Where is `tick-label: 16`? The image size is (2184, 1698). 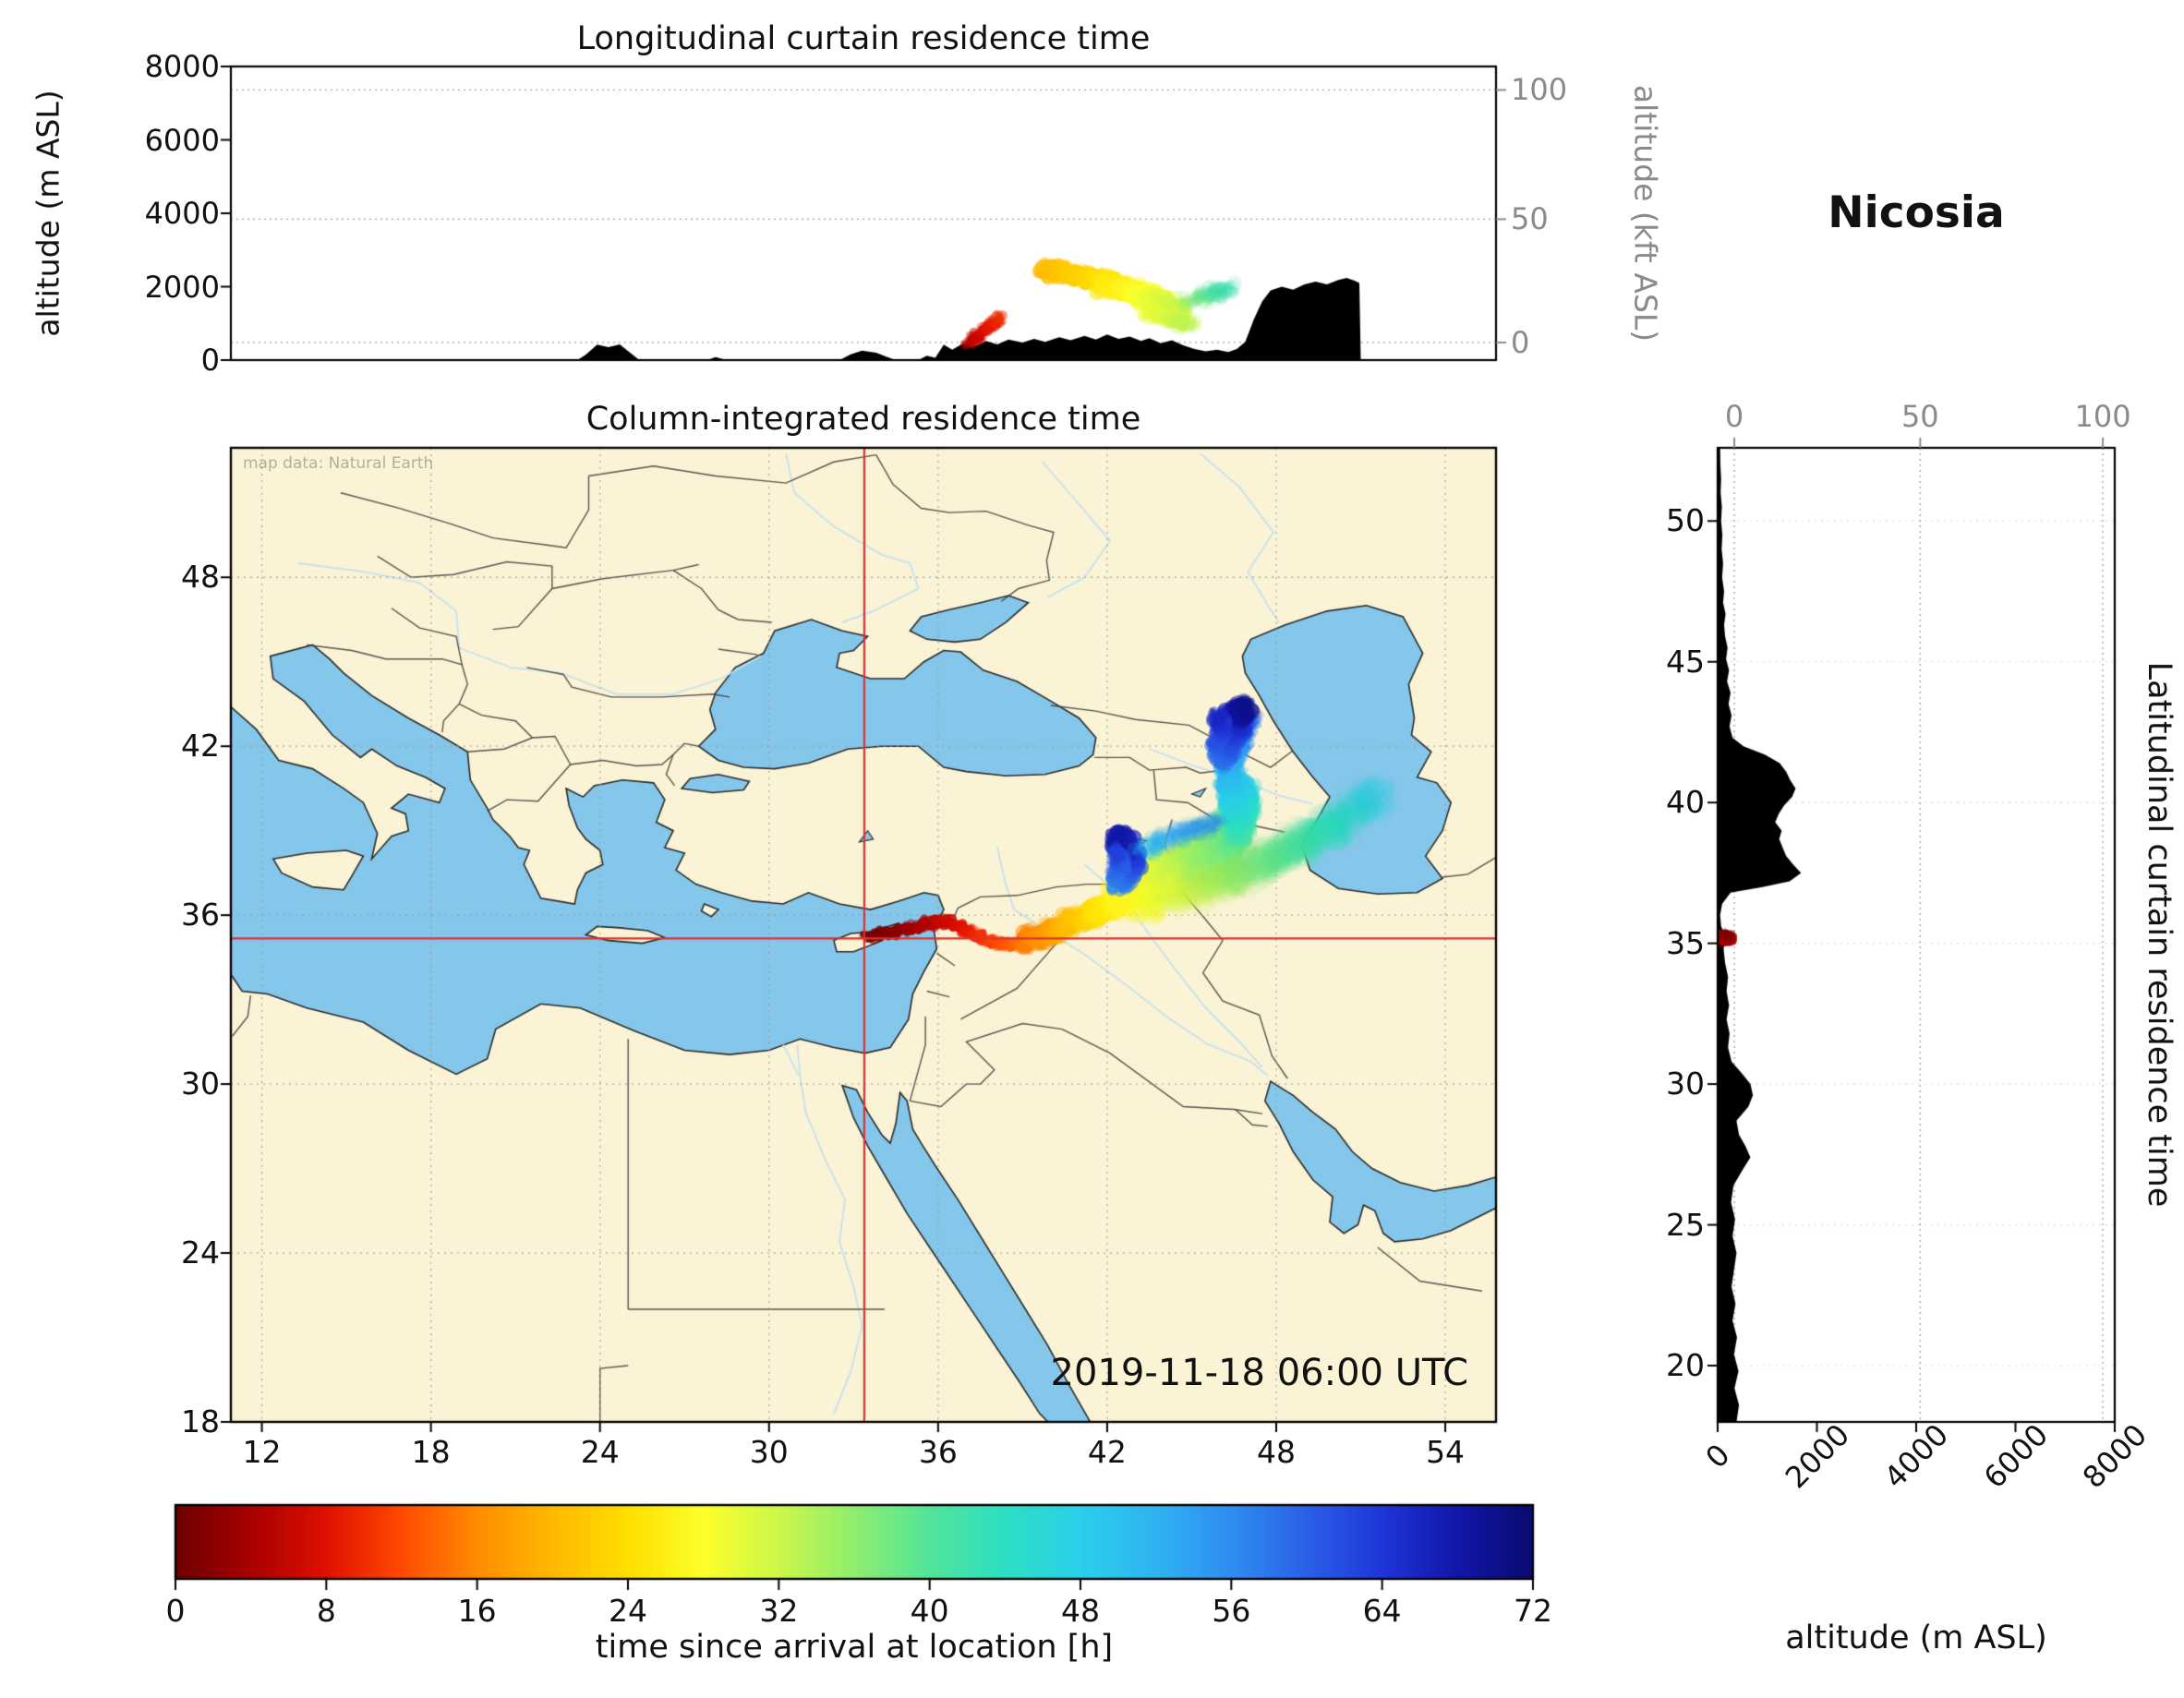 tick-label: 16 is located at coordinates (477, 1611).